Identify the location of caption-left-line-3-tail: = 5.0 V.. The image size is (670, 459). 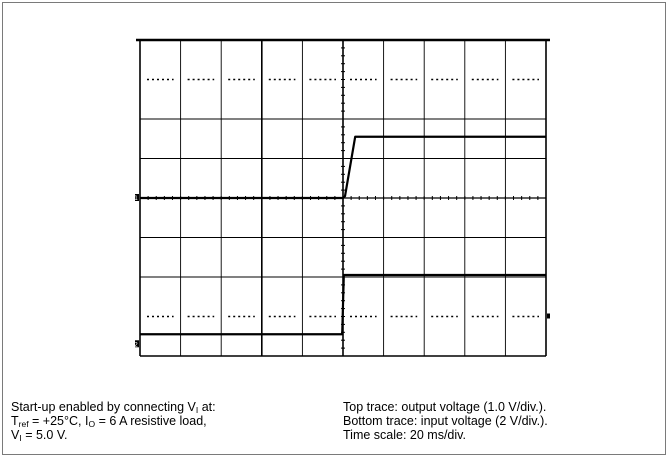
(44, 435).